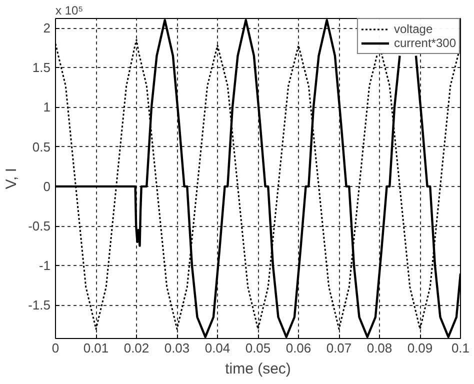 The height and width of the screenshot is (384, 474). Describe the element at coordinates (44, 266) in the screenshot. I see `y-tick-label: -1` at that location.